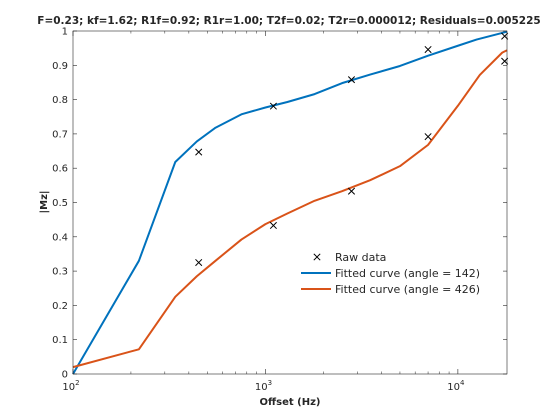  Describe the element at coordinates (263, 386) in the screenshot. I see `x-tick-label: 10³` at that location.